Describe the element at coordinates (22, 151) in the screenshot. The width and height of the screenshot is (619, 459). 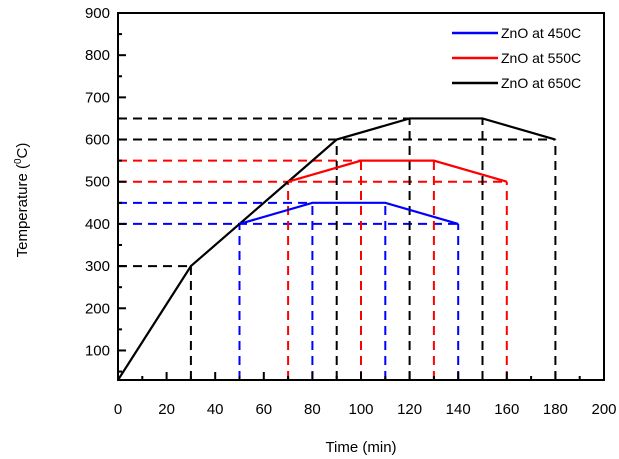
I see `y-axis-label-tail: C)` at that location.